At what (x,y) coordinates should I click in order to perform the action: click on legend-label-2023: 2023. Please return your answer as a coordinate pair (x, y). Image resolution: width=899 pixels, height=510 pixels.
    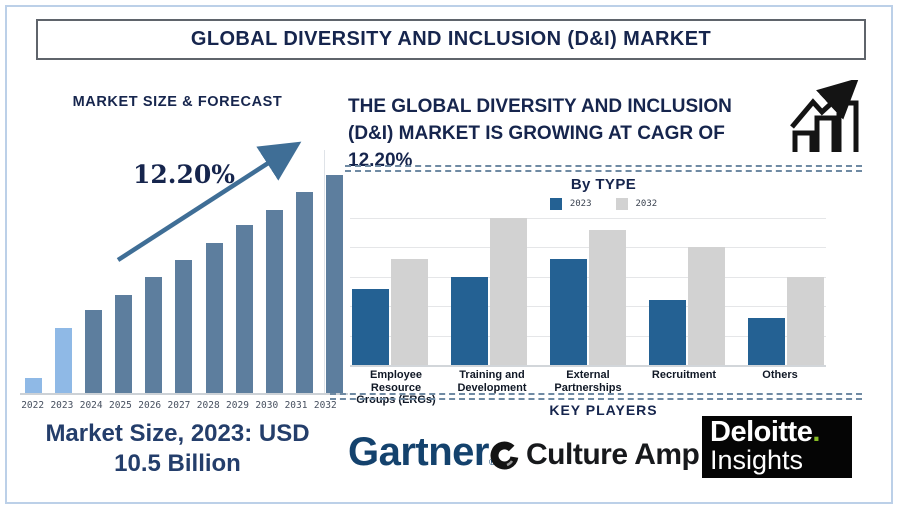
    Looking at the image, I should click on (580, 204).